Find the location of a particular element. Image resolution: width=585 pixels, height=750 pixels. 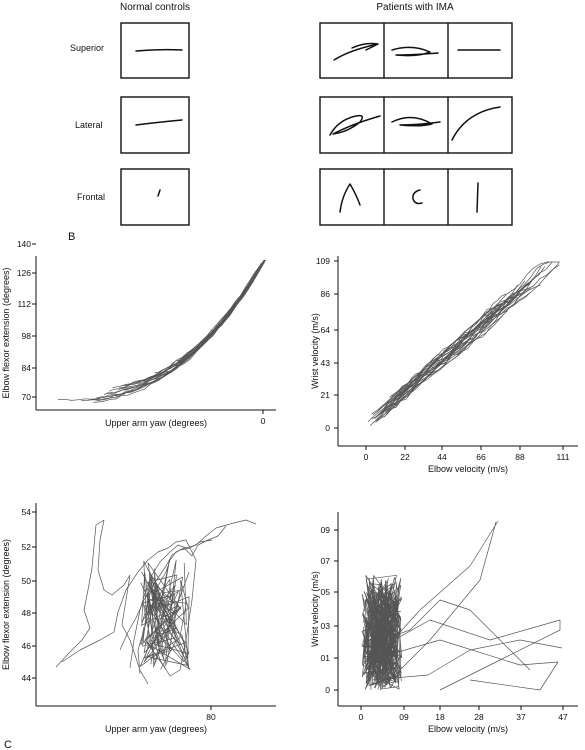

x-tick-label: 44 is located at coordinates (442, 457).